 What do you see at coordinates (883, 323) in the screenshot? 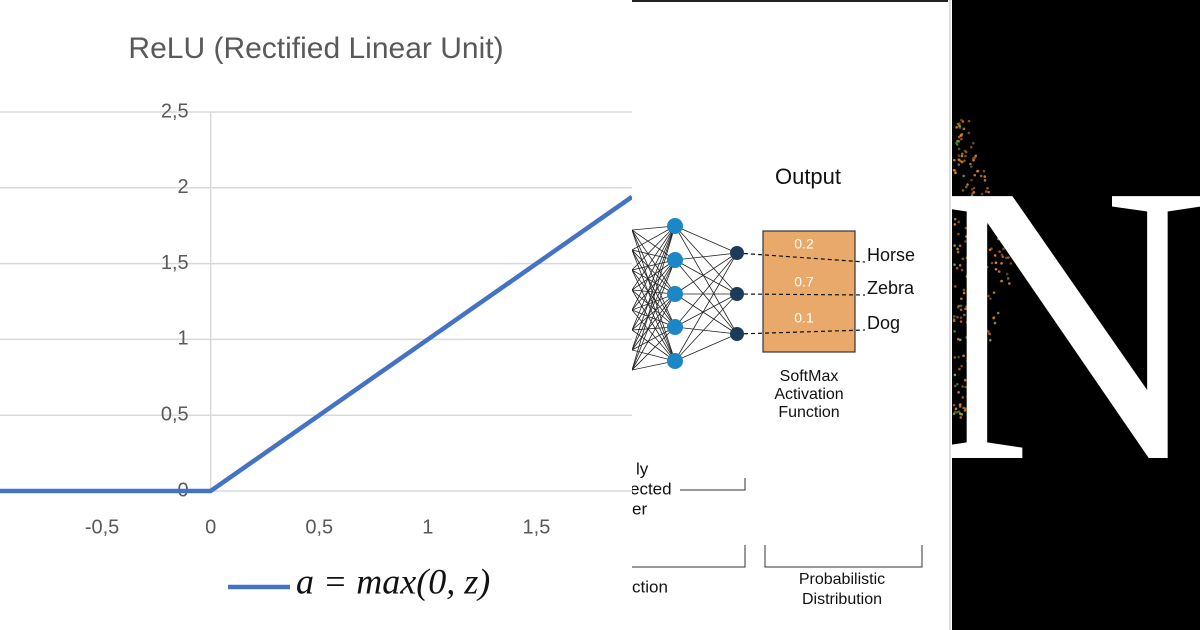
I see `output-label: Dog` at bounding box center [883, 323].